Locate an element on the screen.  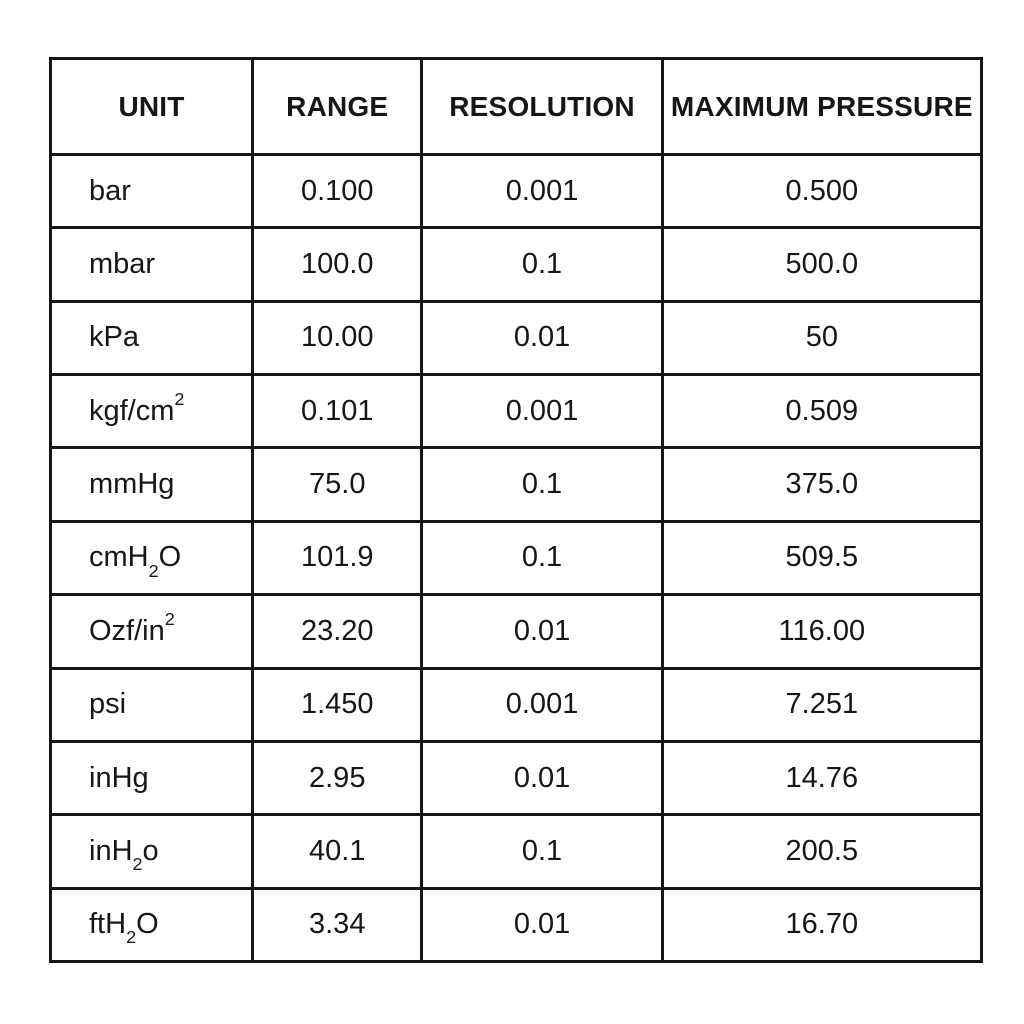
unit-cell: bar is located at coordinates (151, 191).